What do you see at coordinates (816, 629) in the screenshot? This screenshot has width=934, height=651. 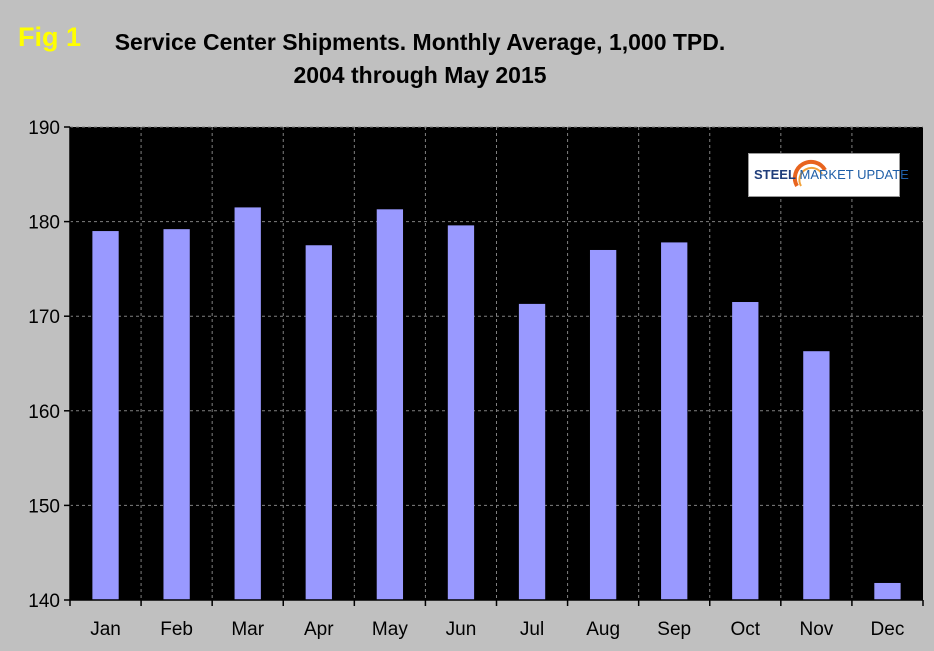 I see `x-tick-label-nov: Nov` at bounding box center [816, 629].